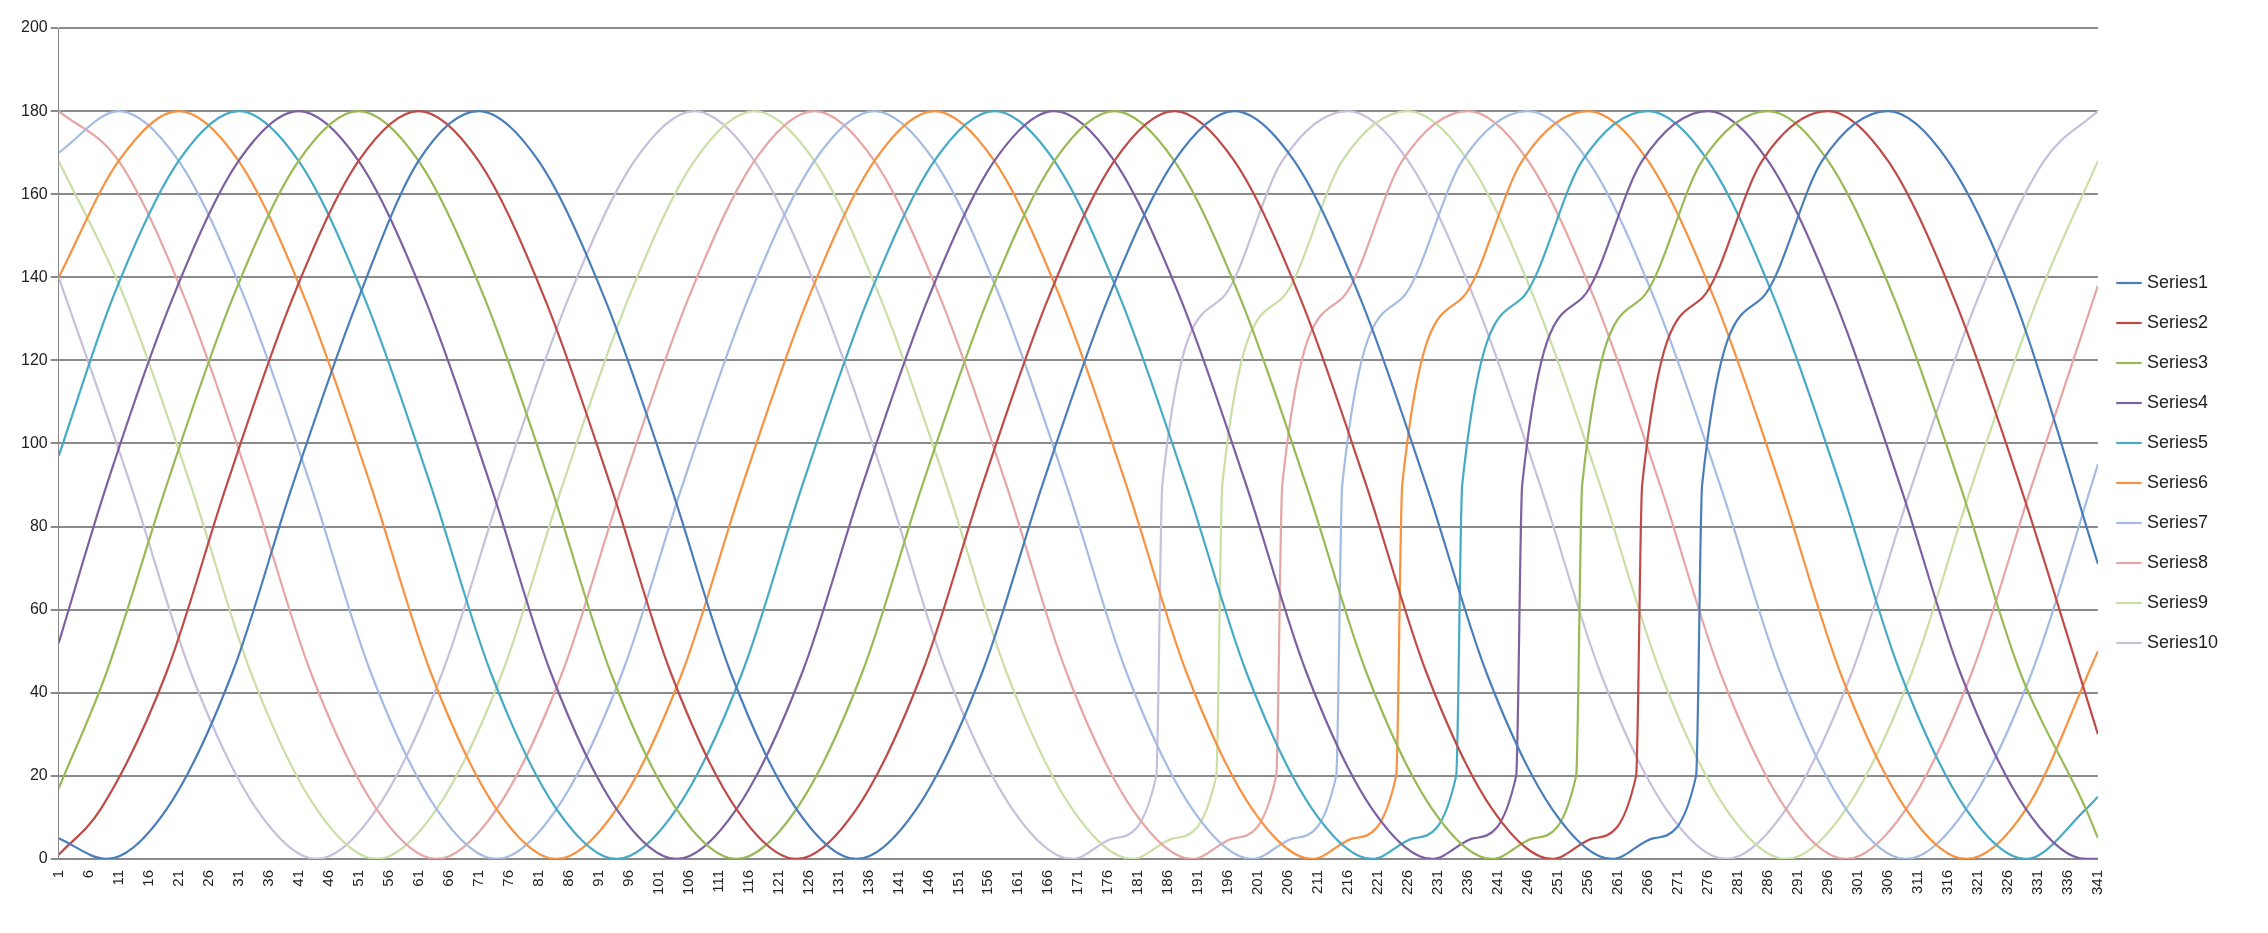  Describe the element at coordinates (147, 878) in the screenshot. I see `x-tick-label: 16` at that location.